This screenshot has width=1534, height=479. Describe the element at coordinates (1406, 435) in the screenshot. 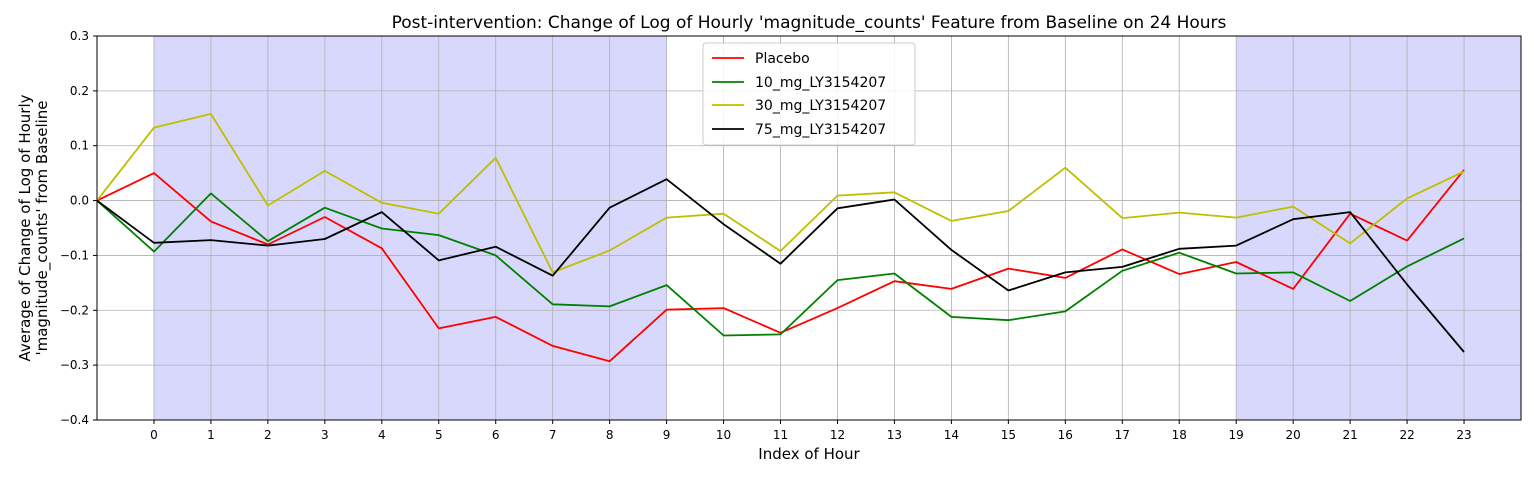

I see `x-tick-label-22: 22` at that location.